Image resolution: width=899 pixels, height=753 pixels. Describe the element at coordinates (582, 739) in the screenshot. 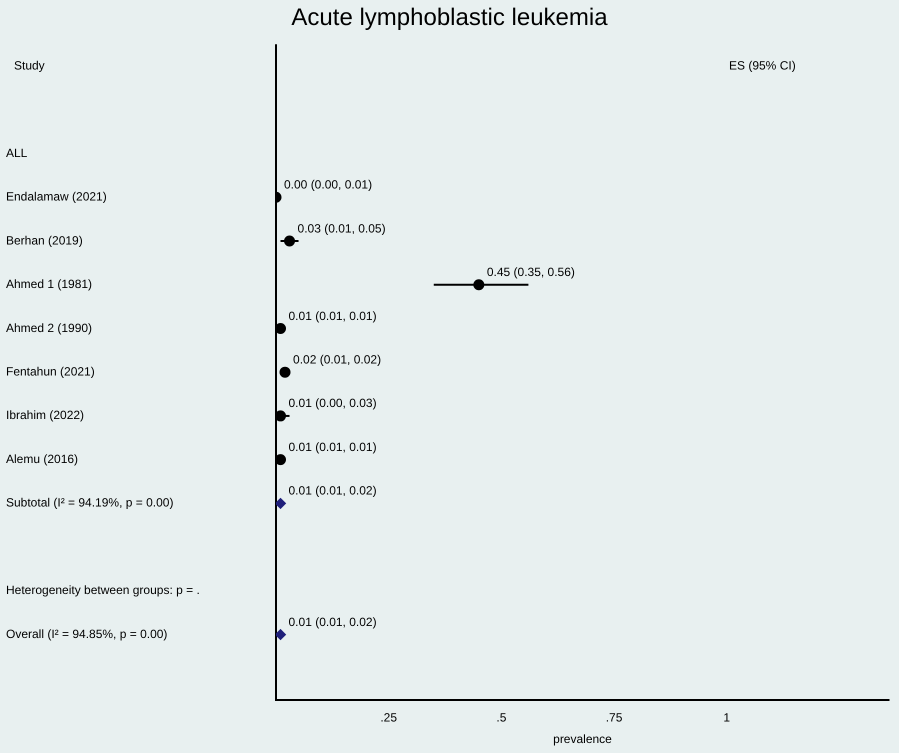

I see `x-axis-title: prevalence` at that location.